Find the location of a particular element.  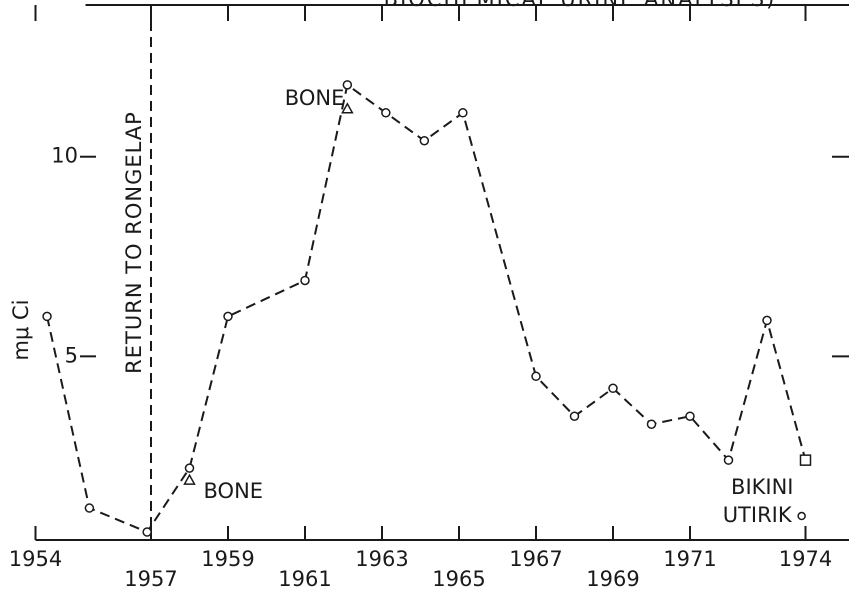

x-tick-label: 1957 is located at coordinates (150, 579).